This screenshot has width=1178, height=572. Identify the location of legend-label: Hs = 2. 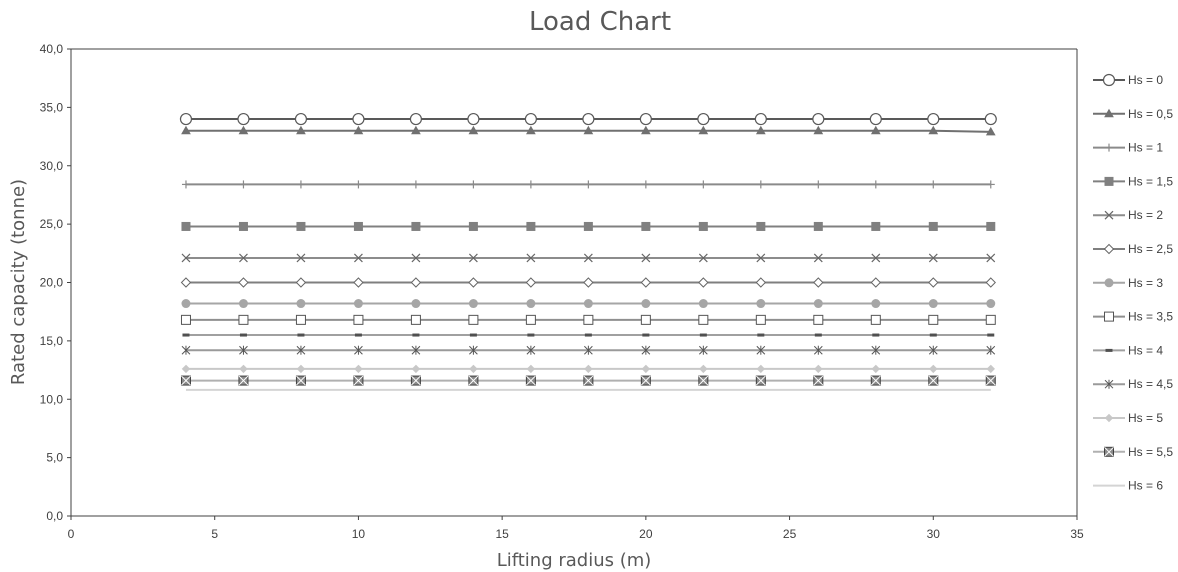
(1145, 215).